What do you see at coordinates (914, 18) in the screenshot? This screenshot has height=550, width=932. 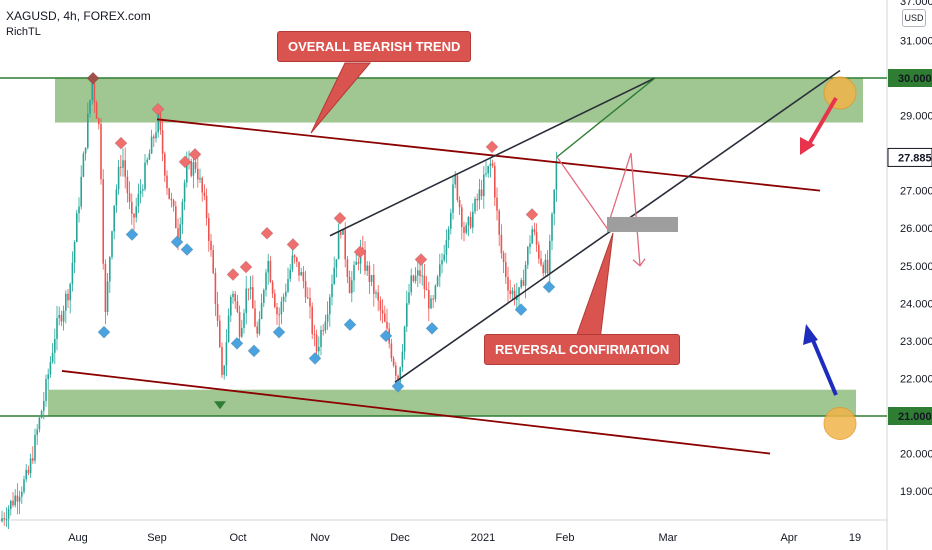 I see `currency-badge: USD` at bounding box center [914, 18].